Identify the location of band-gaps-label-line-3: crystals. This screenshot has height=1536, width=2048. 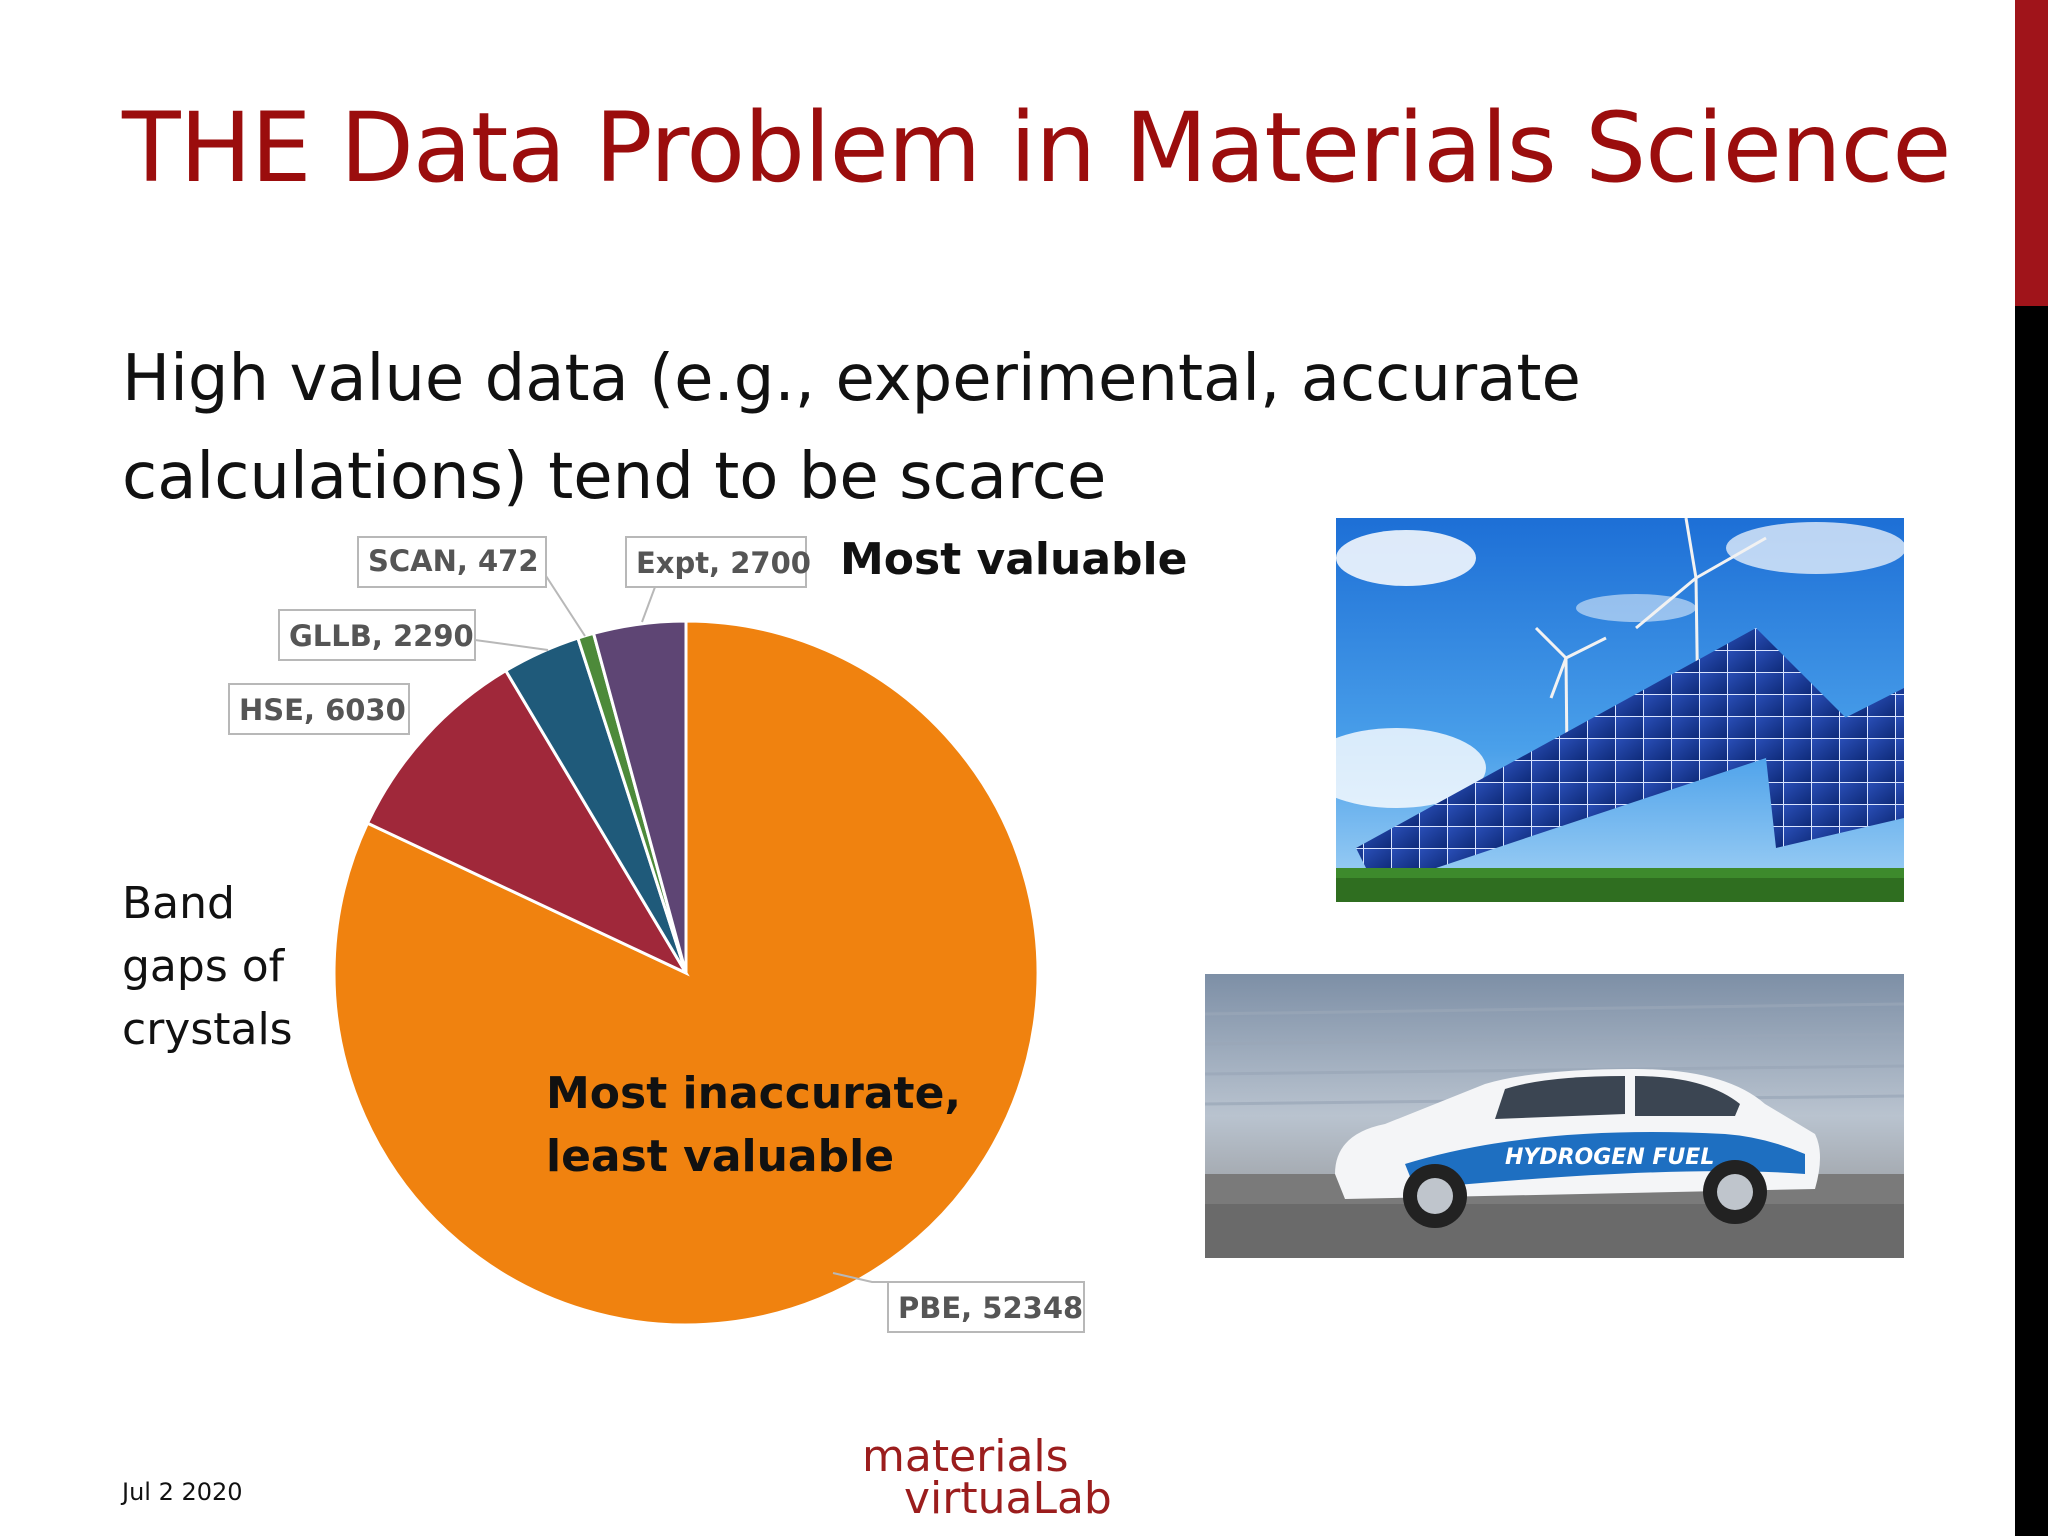
(207, 1029).